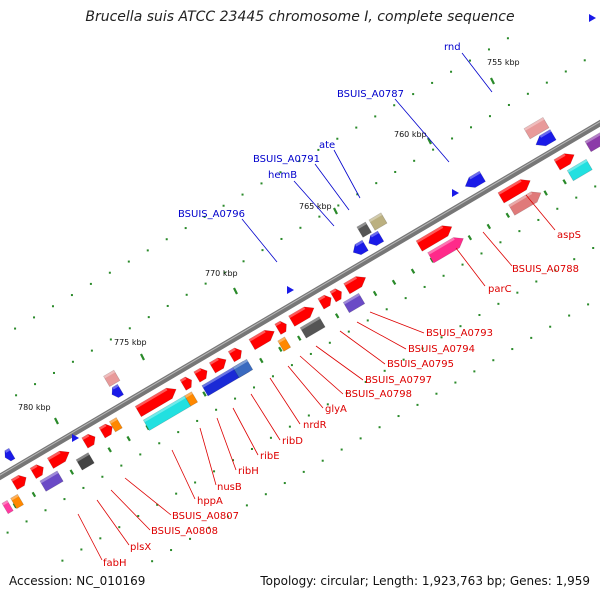  Describe the element at coordinates (77, 581) in the screenshot. I see `accession-text: Accession: NC_010169` at that location.